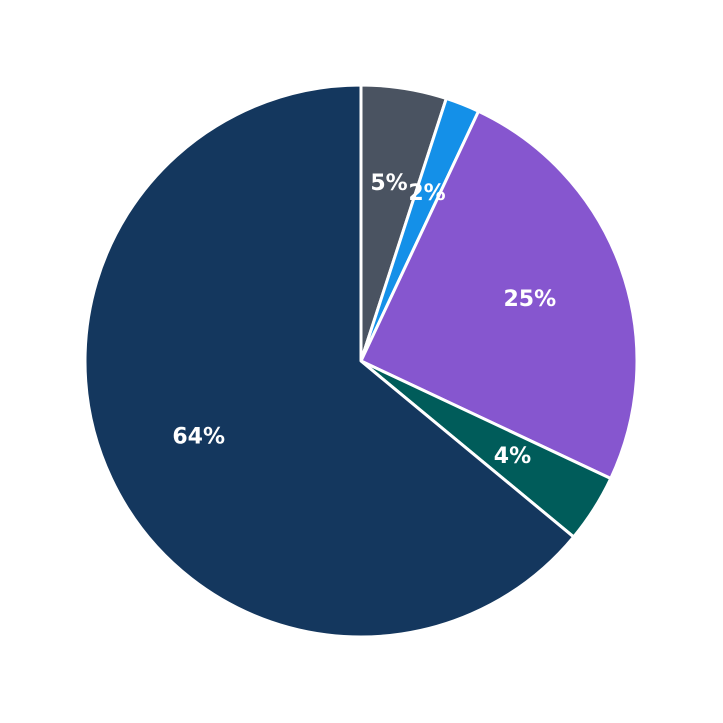  What do you see at coordinates (198, 436) in the screenshot?
I see `slice-label: 64%` at bounding box center [198, 436].